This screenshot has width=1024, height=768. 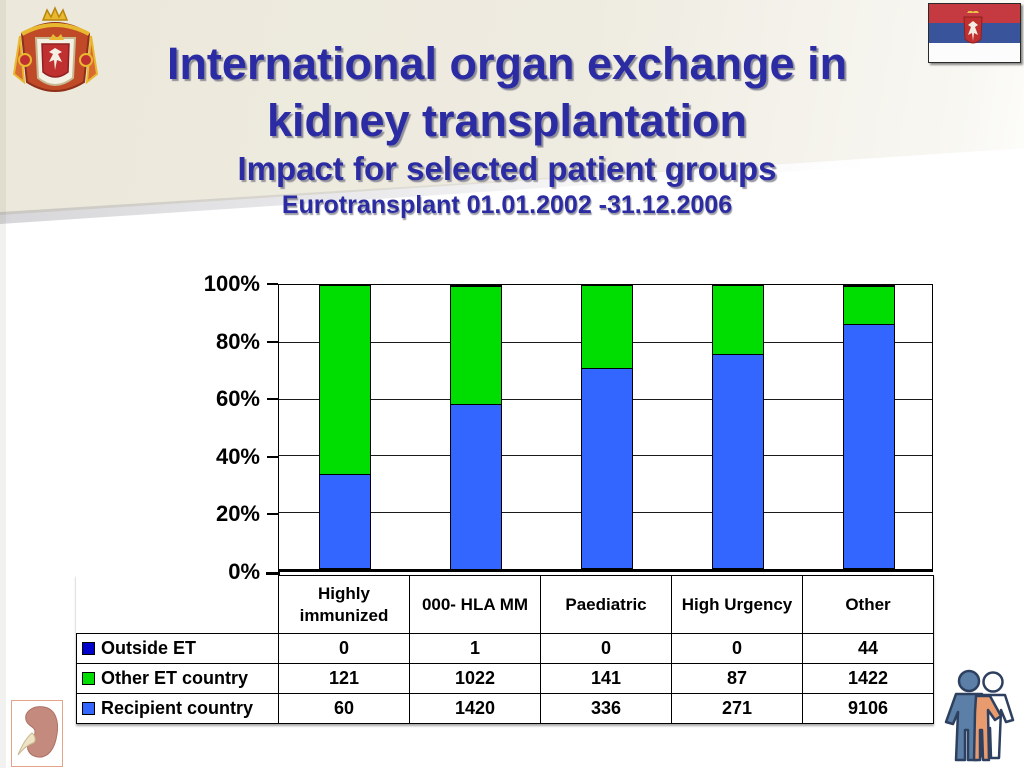 What do you see at coordinates (737, 678) in the screenshot?
I see `table-value: 87` at bounding box center [737, 678].